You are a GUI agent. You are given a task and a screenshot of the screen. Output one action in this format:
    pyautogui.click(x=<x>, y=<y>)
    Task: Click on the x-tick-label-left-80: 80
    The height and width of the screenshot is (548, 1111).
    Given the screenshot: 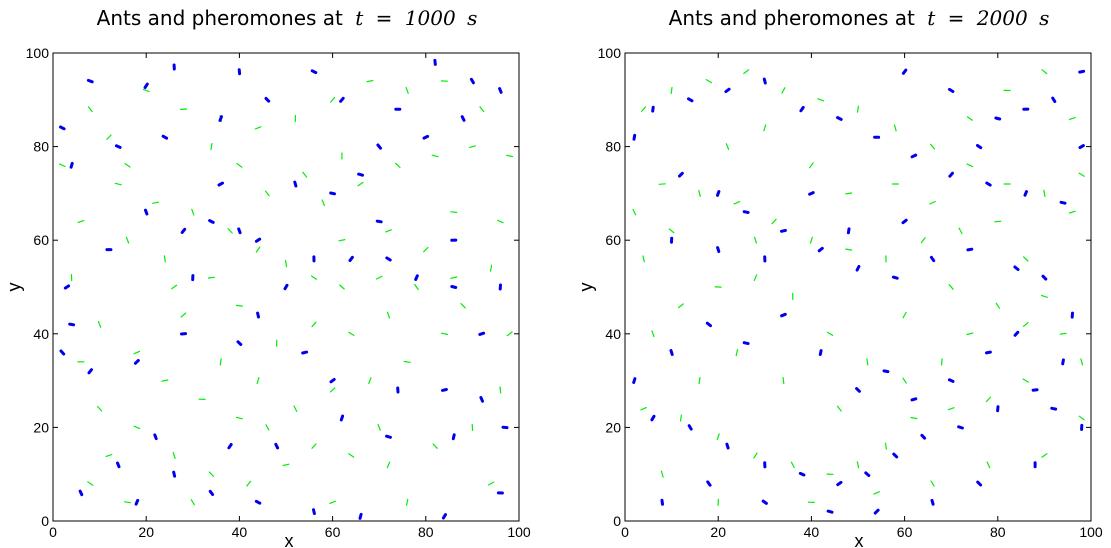 What is the action you would take?
    pyautogui.click(x=426, y=532)
    